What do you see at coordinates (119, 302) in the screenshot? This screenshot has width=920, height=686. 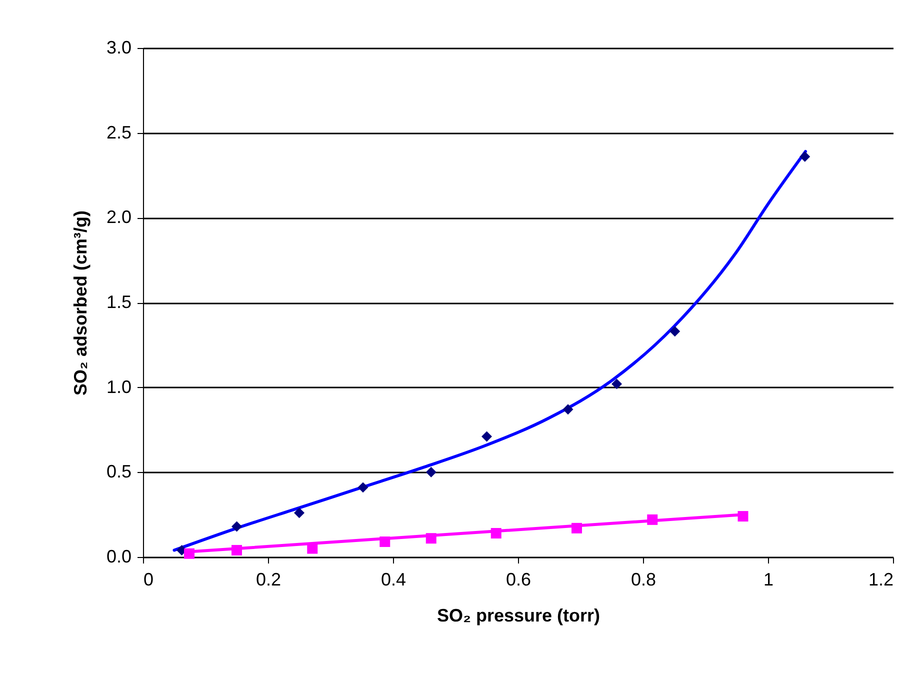 I see `y-tick-label: 1.5` at bounding box center [119, 302].